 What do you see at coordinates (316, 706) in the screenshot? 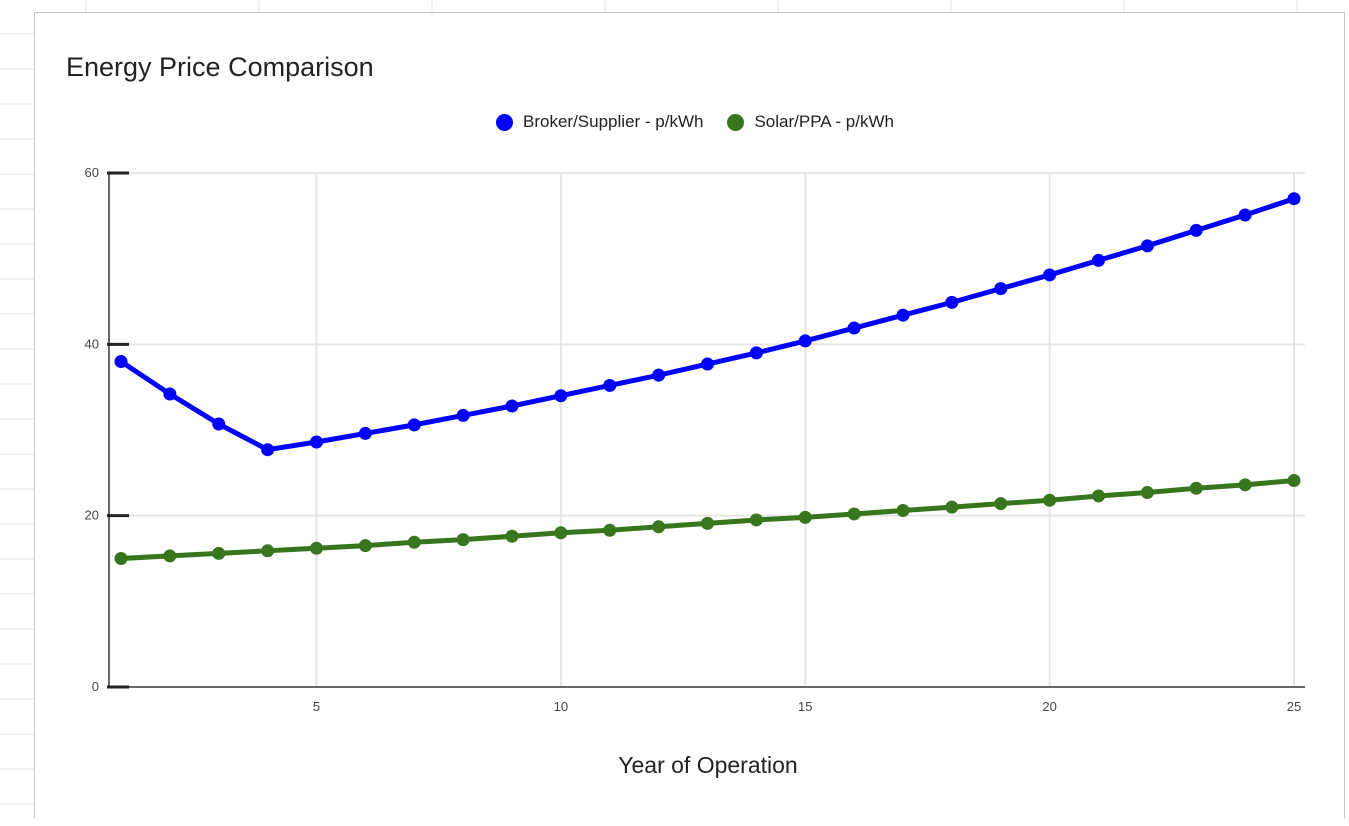
I see `x-tick-label: 5` at bounding box center [316, 706].